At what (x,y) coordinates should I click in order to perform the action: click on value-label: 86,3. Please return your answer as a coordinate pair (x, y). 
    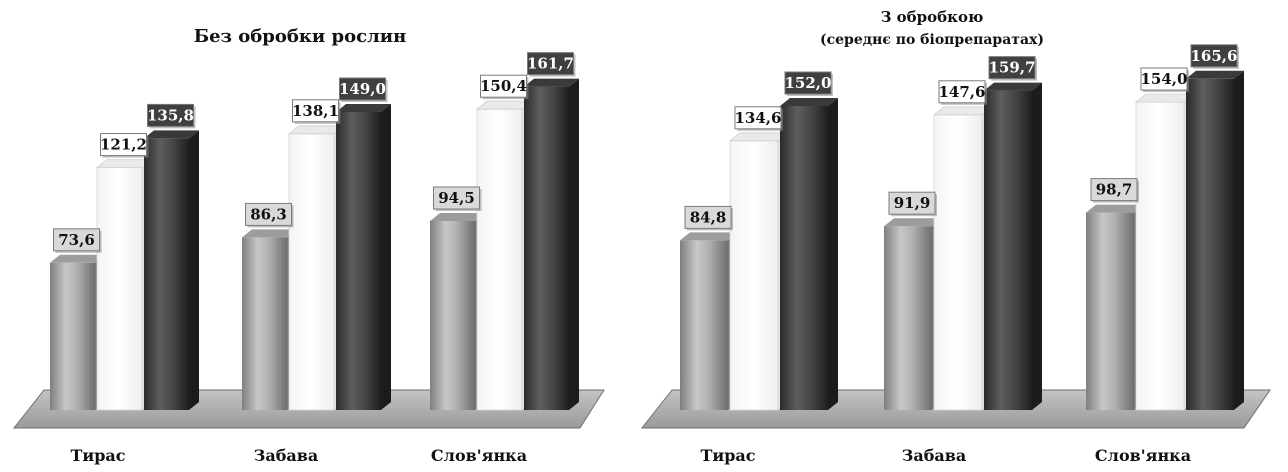
    Looking at the image, I should click on (269, 215).